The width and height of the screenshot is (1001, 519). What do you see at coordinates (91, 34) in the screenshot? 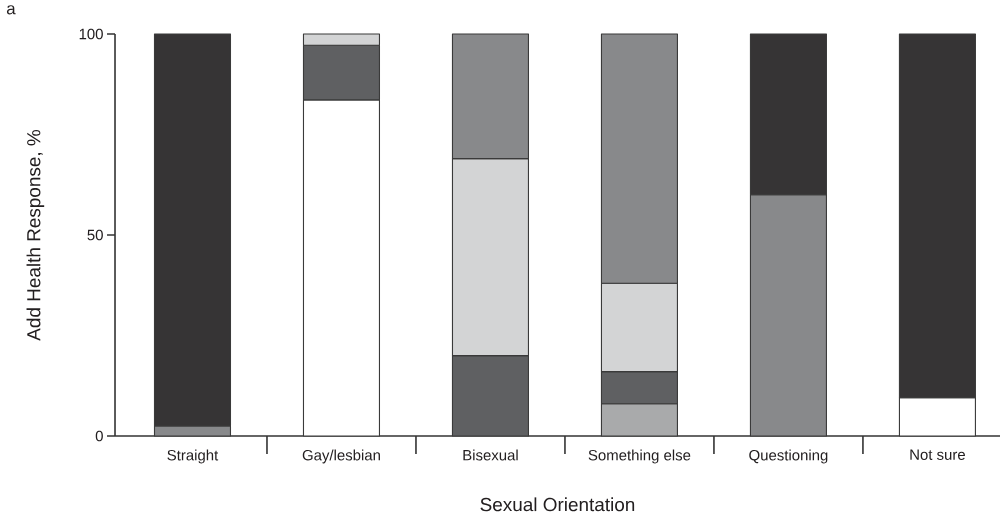
I see `y-tick-label: 100` at bounding box center [91, 34].